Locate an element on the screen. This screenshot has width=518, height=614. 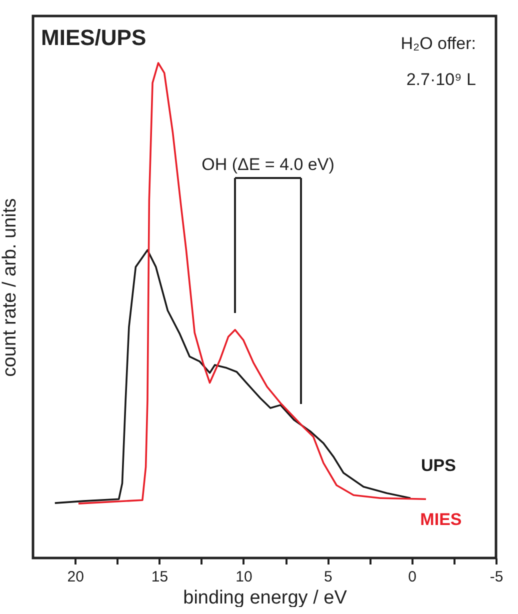
text: H₂O offer: is located at coordinates (438, 43).